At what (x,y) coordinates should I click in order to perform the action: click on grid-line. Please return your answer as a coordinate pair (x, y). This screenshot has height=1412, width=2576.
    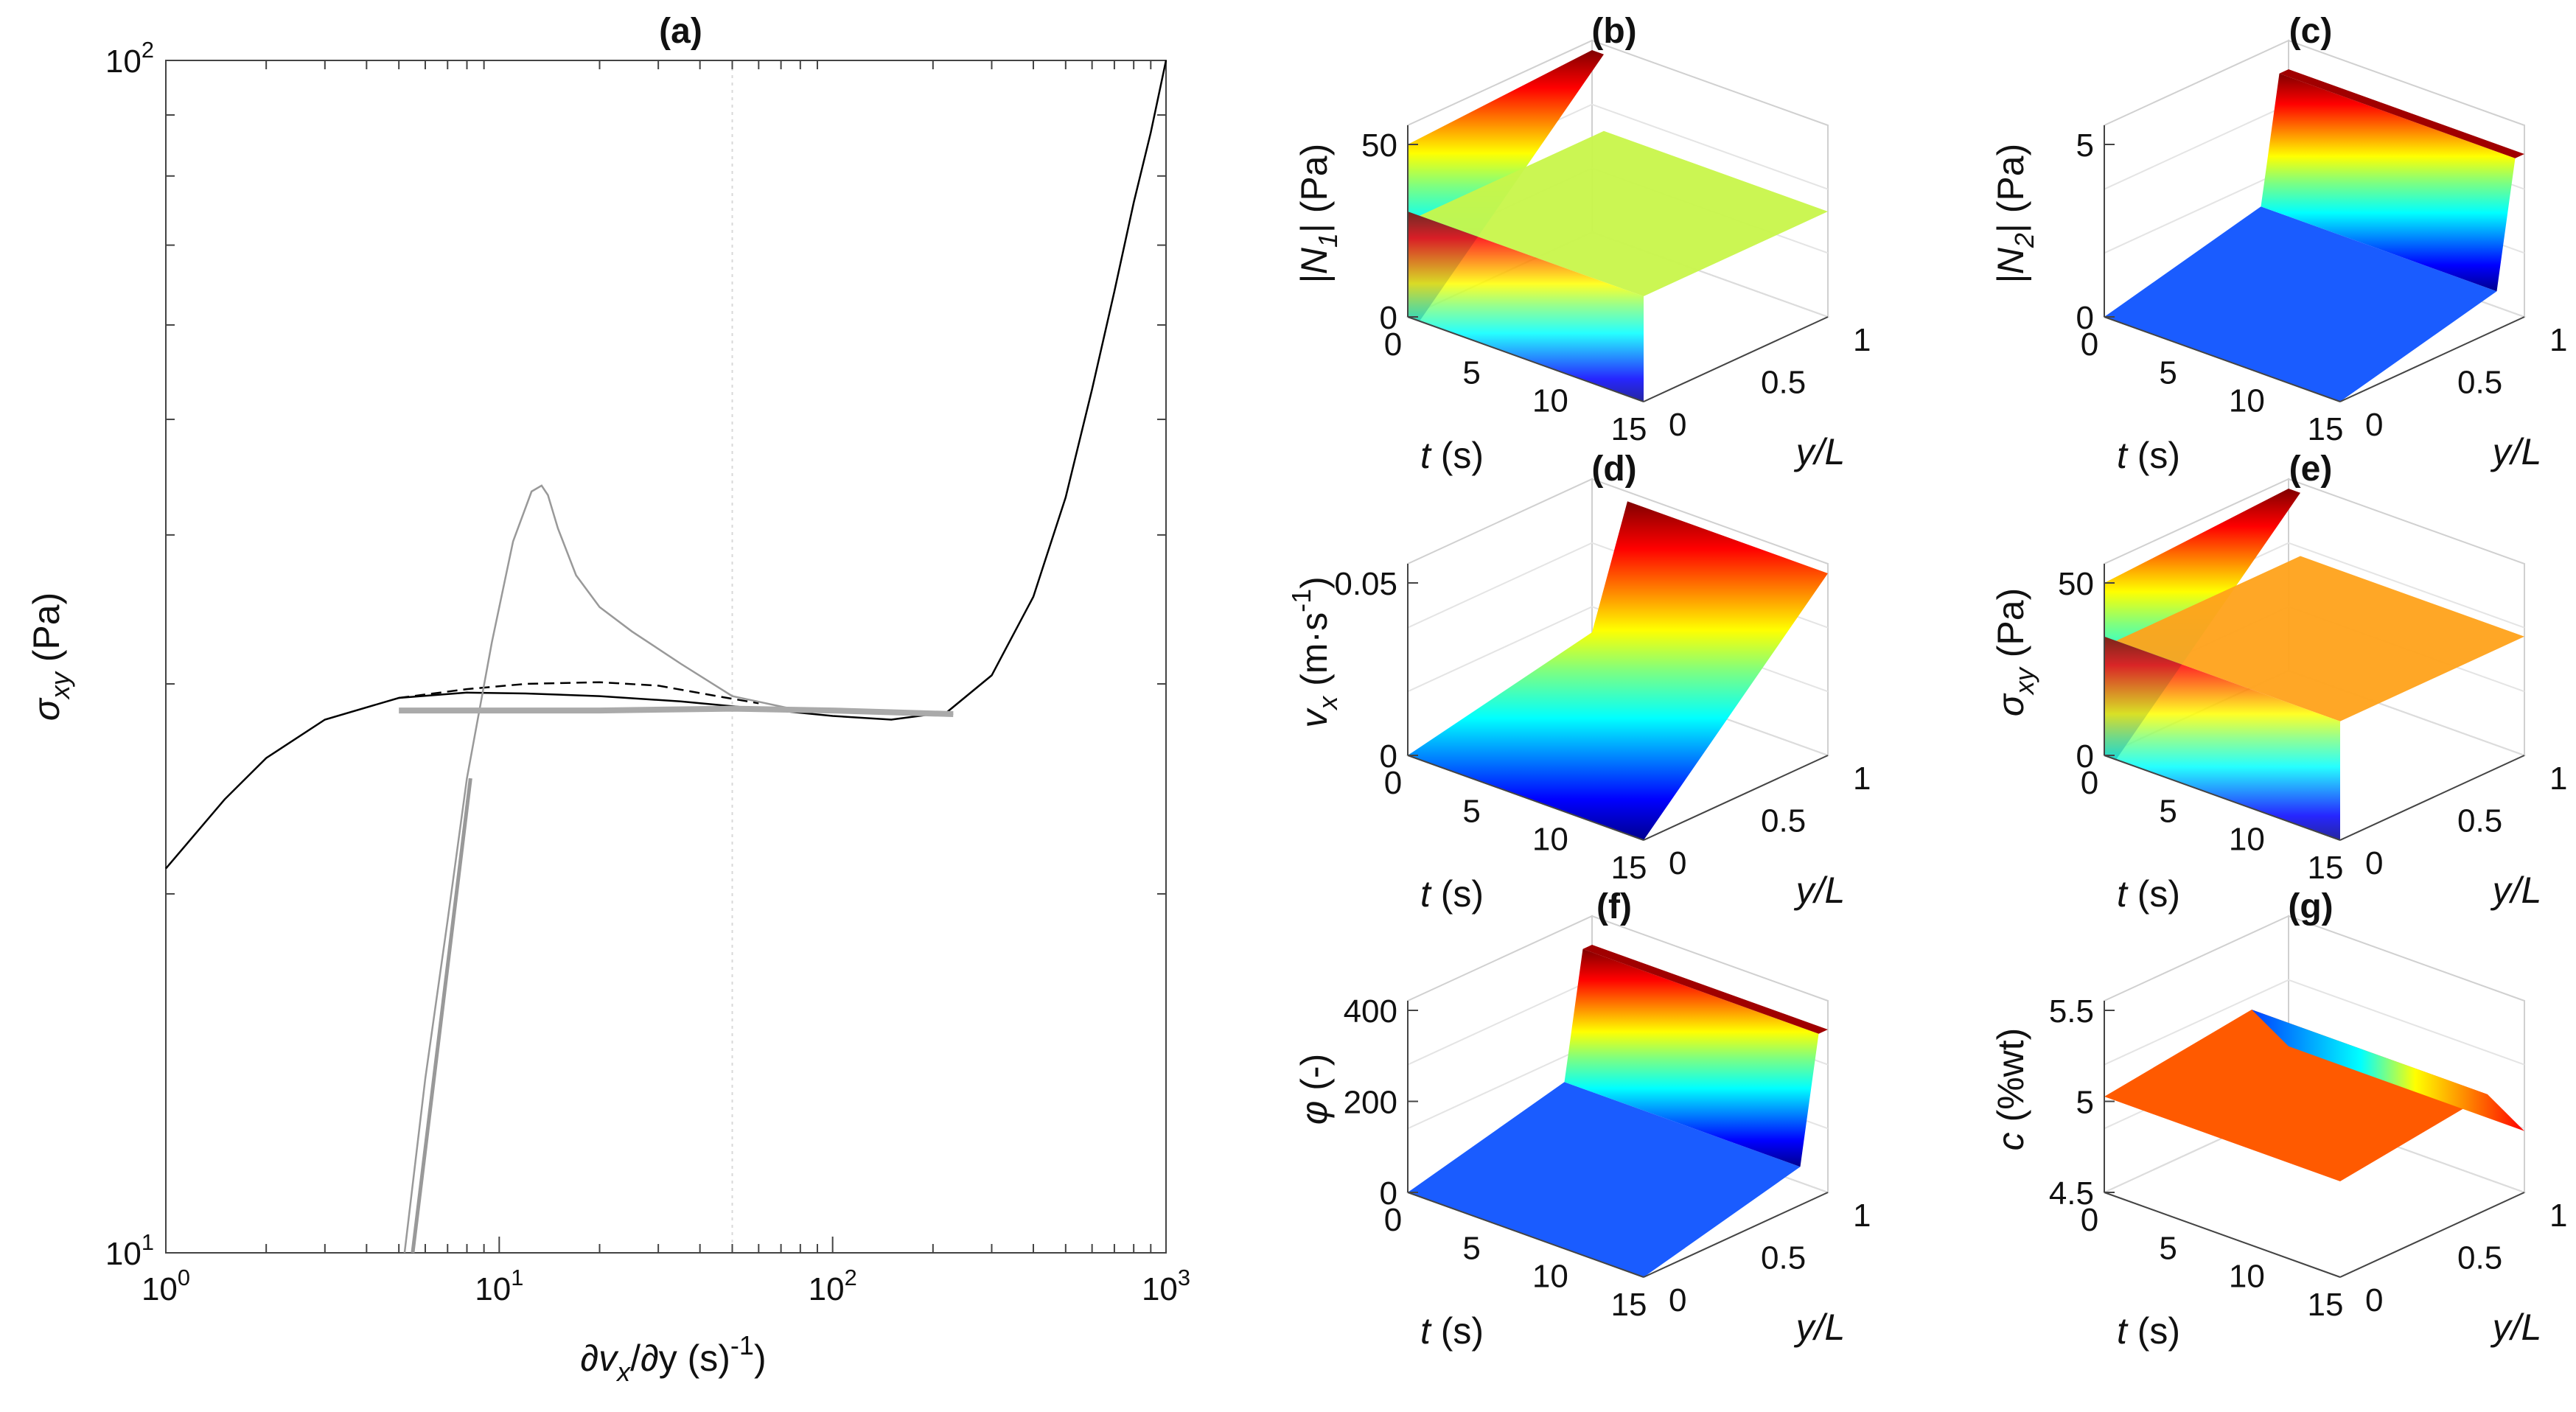
    Looking at the image, I should click on (2314, 1023).